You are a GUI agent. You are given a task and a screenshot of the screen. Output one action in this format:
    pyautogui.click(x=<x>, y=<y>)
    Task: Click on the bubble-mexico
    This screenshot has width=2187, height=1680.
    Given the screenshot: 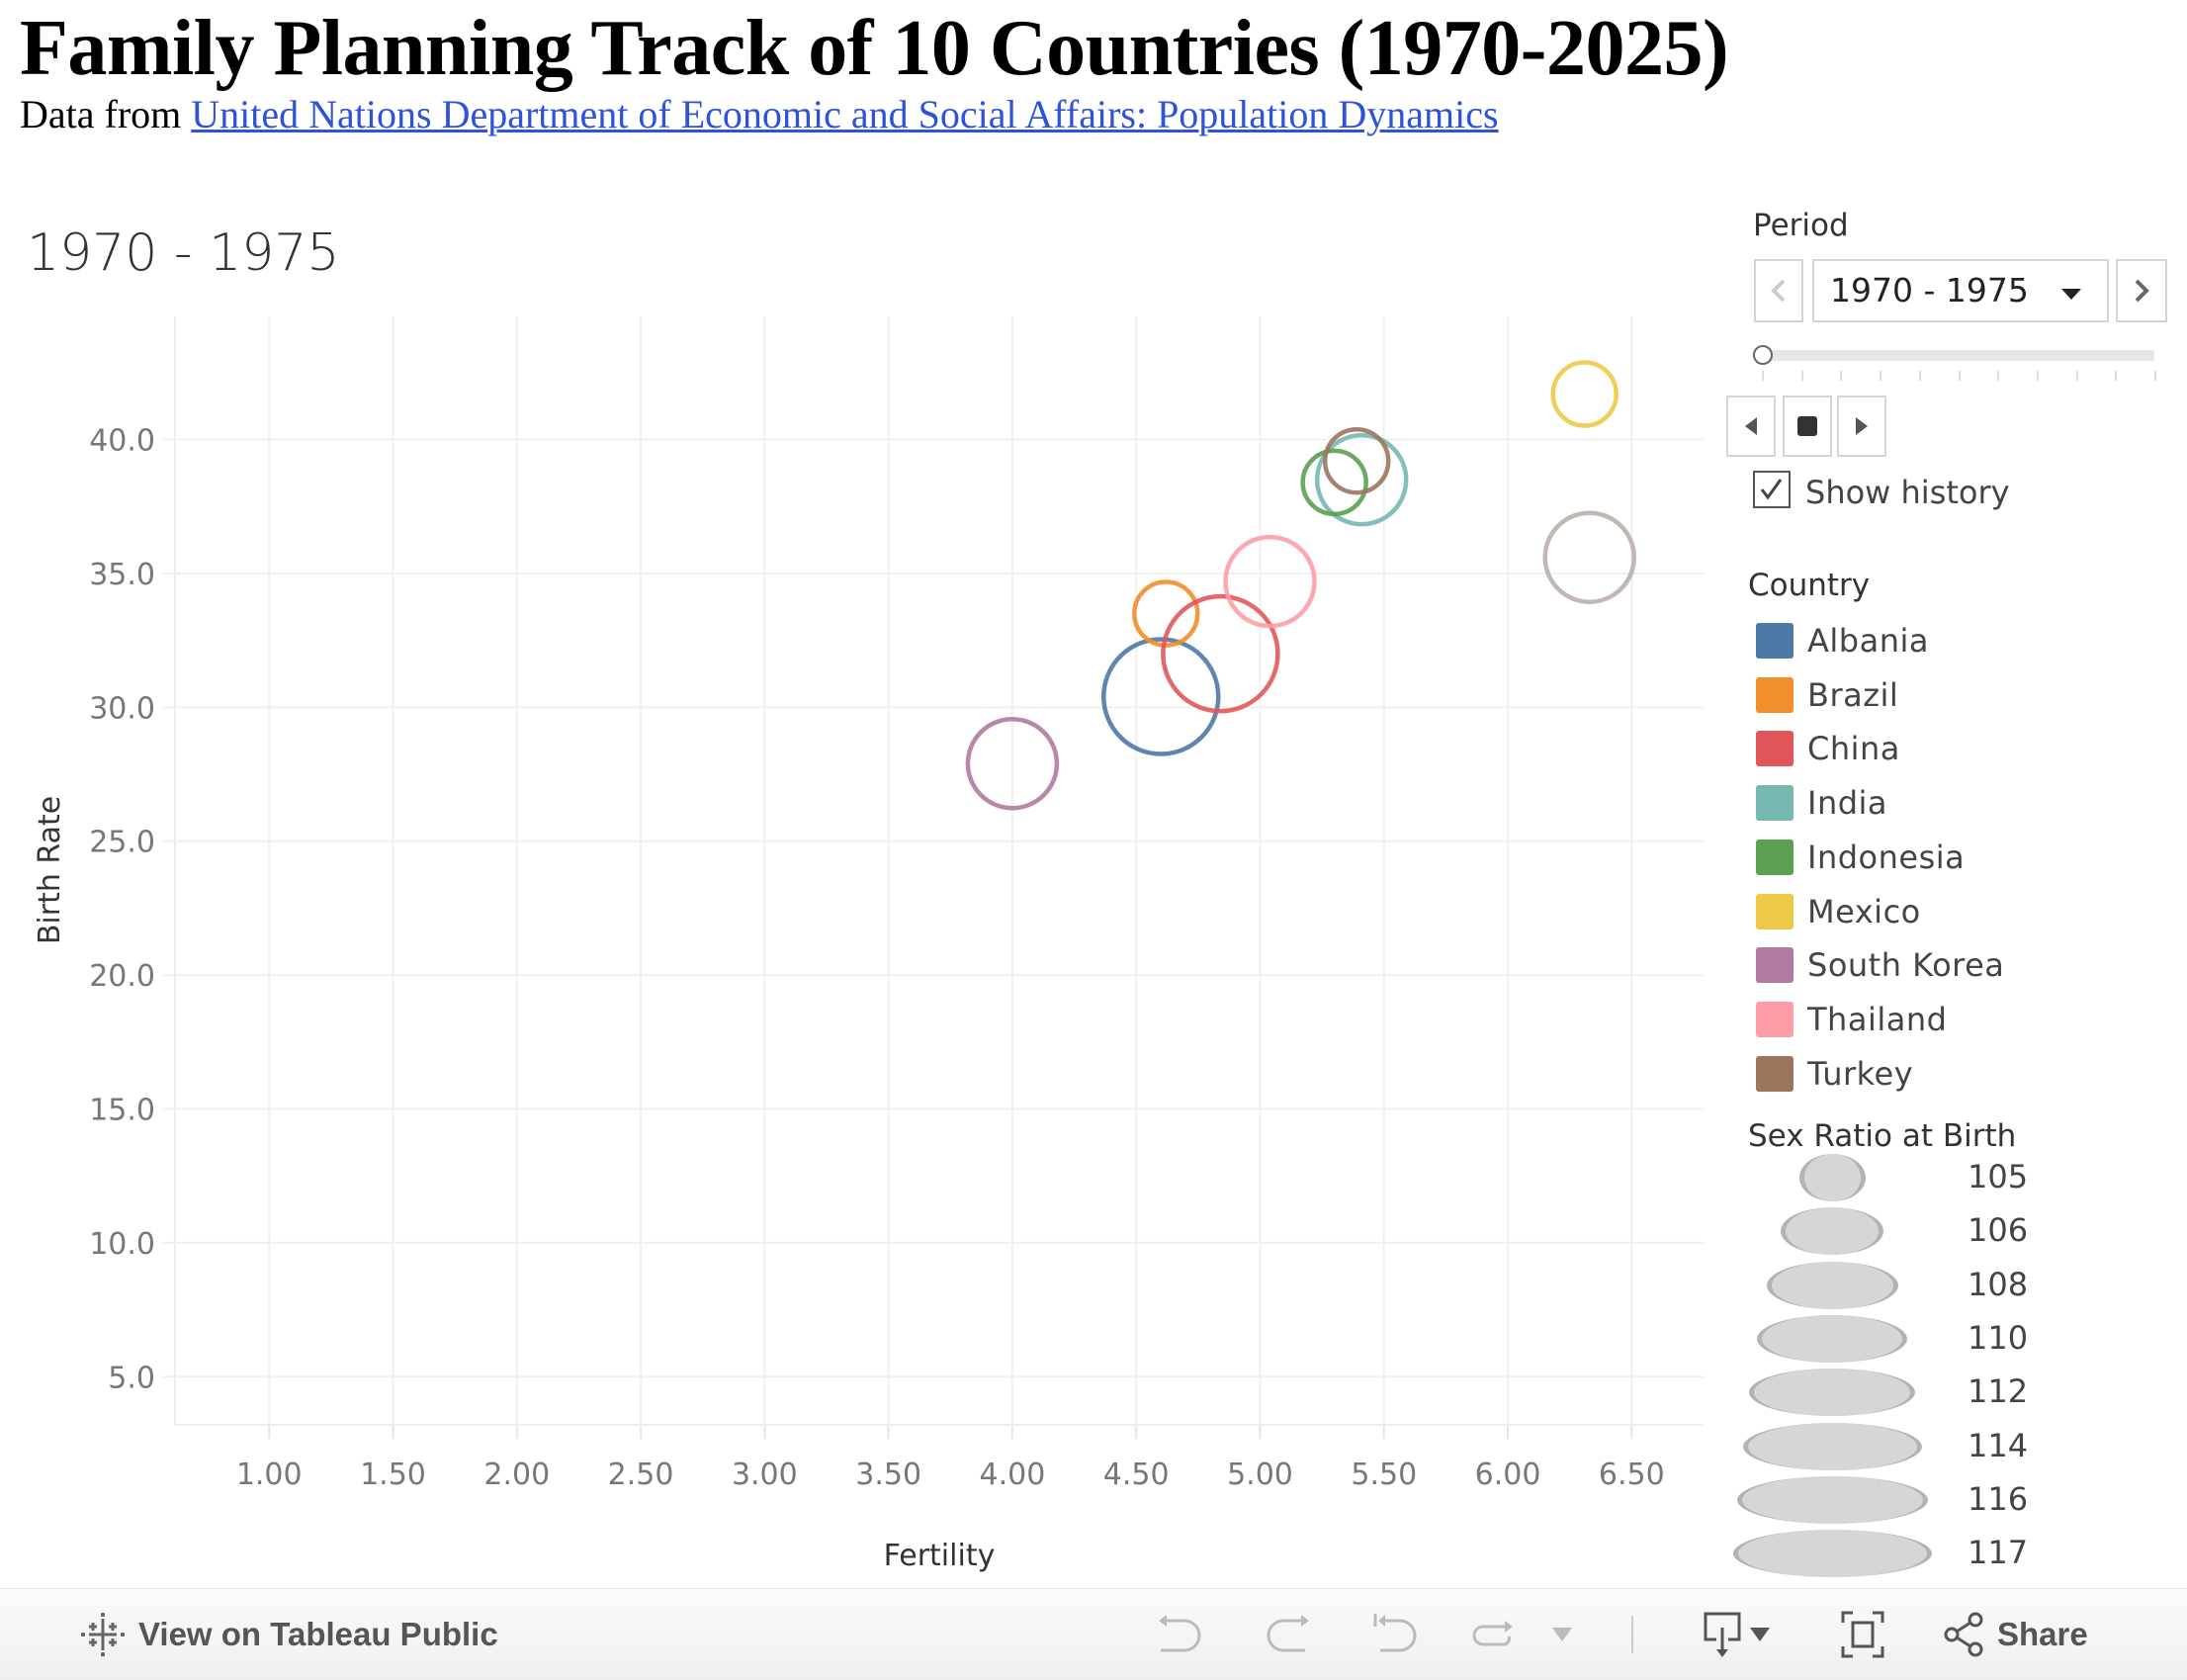 What is the action you would take?
    pyautogui.click(x=1584, y=394)
    